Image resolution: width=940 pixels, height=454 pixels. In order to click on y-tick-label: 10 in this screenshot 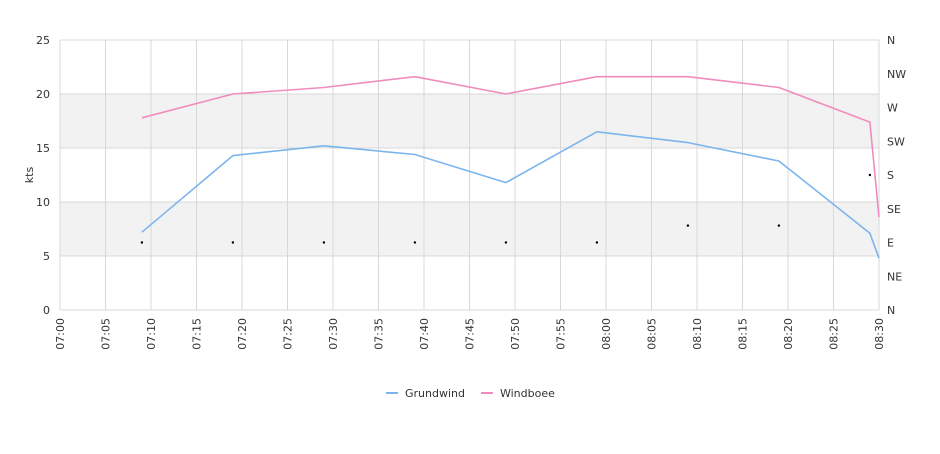, I will do `click(43, 202)`.